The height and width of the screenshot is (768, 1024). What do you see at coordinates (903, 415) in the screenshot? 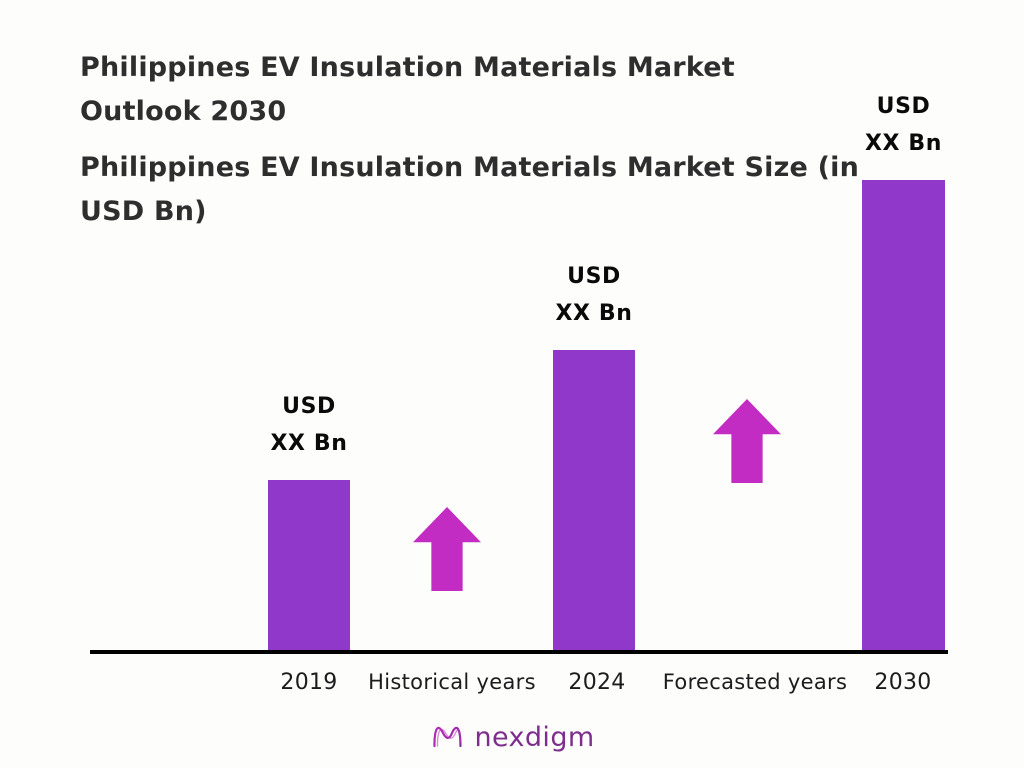
I see `bar-2030` at bounding box center [903, 415].